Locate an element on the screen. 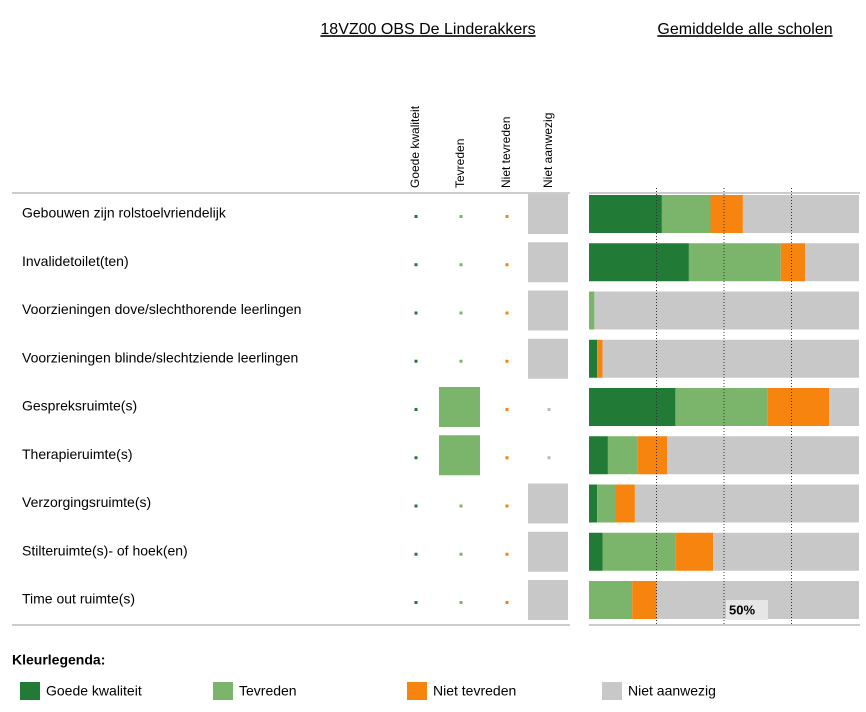 This screenshot has width=866, height=712. tick-label-bg is located at coordinates (747, 610).